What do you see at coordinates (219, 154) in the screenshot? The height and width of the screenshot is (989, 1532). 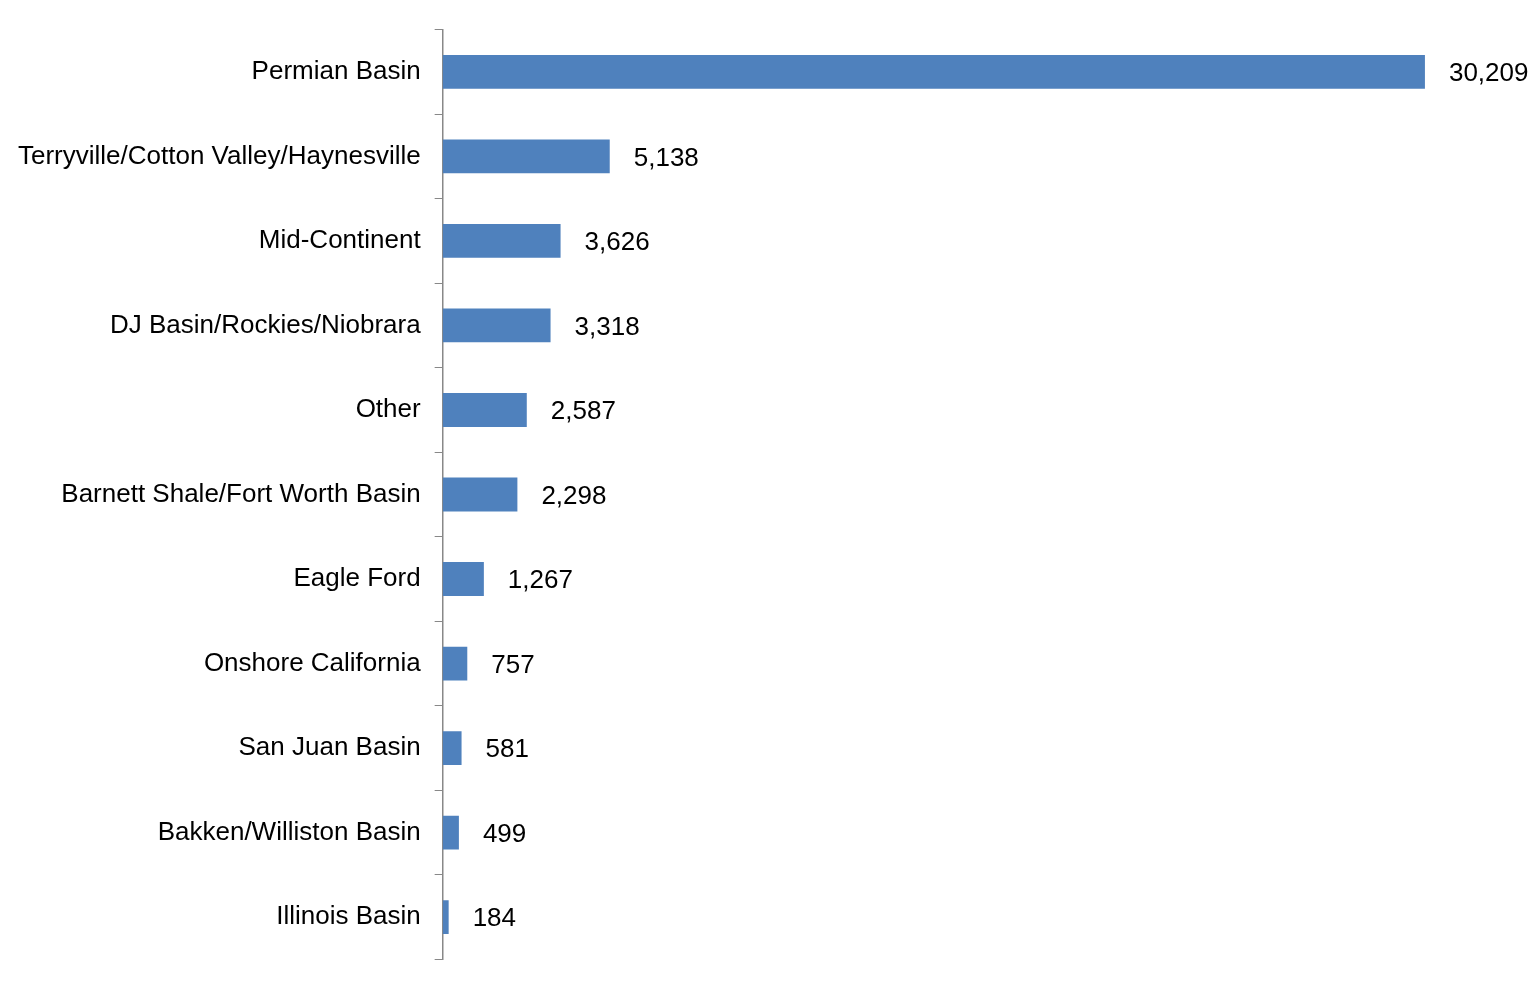 I see `y-tick-label: Terryville/Cotton Valley/Haynesville` at bounding box center [219, 154].